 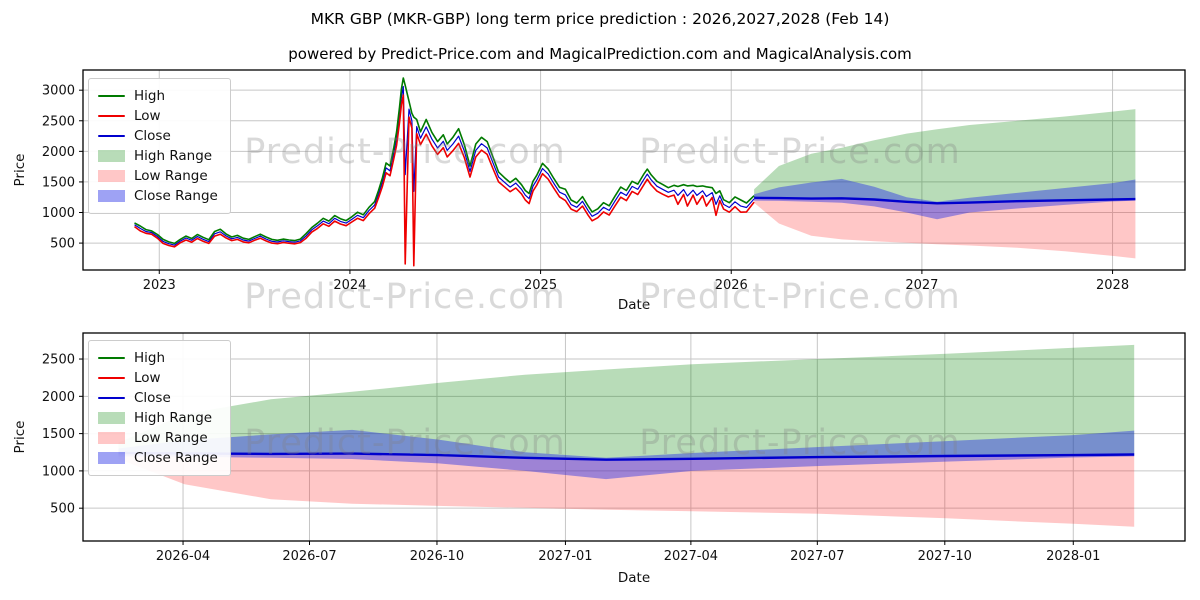 I want to click on svg-text: 2025, so click(x=540, y=285).